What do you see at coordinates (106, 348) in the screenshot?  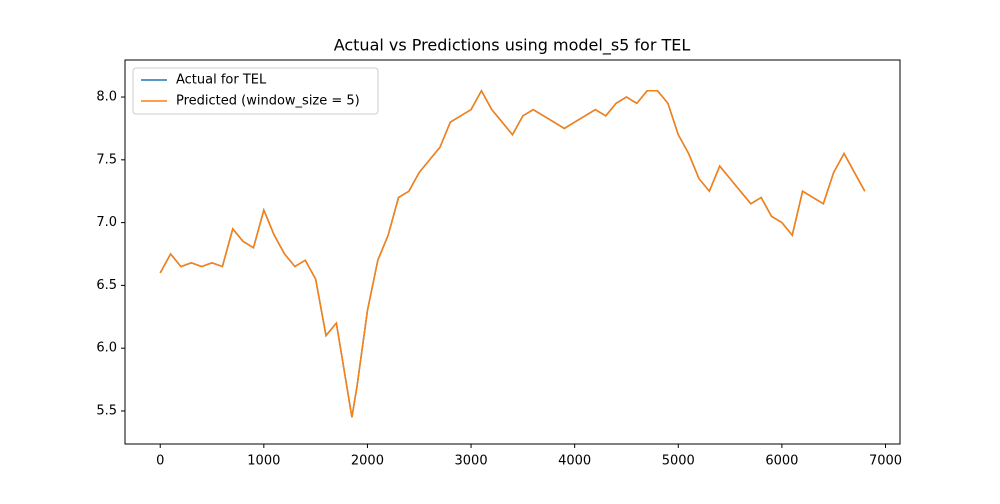 I see `y-tick-label: 6.0` at bounding box center [106, 348].